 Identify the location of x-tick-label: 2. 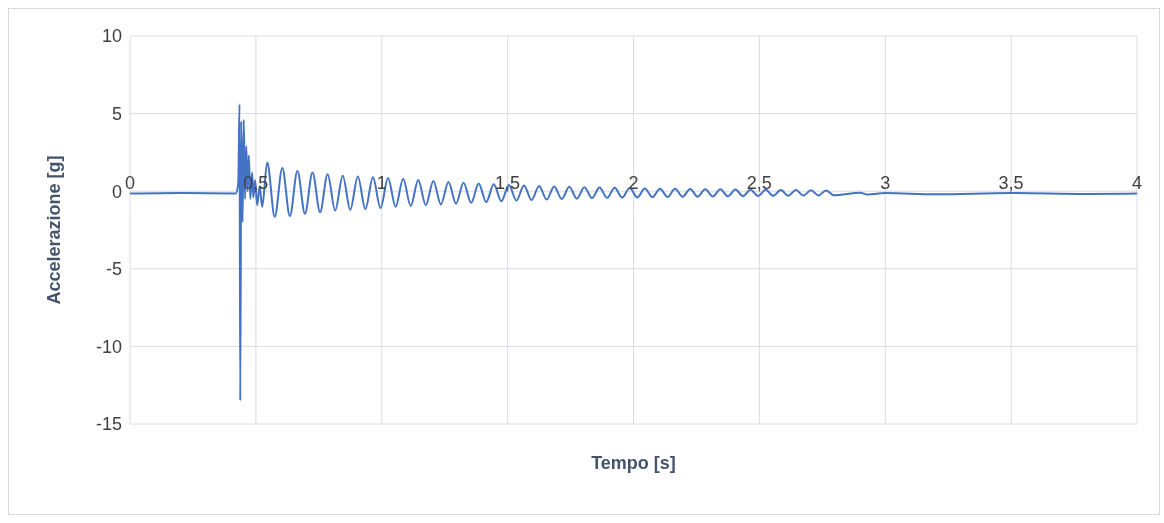
(633, 183).